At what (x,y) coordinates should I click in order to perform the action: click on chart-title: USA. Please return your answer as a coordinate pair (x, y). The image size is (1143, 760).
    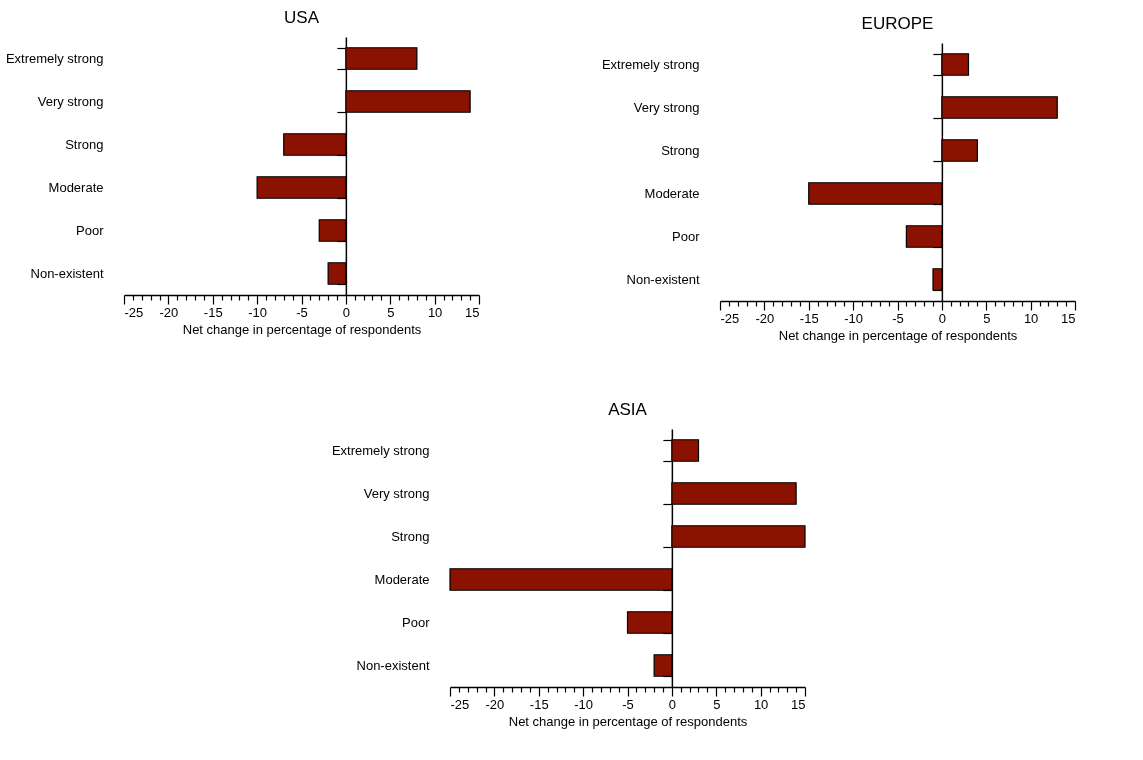
    Looking at the image, I should click on (302, 17).